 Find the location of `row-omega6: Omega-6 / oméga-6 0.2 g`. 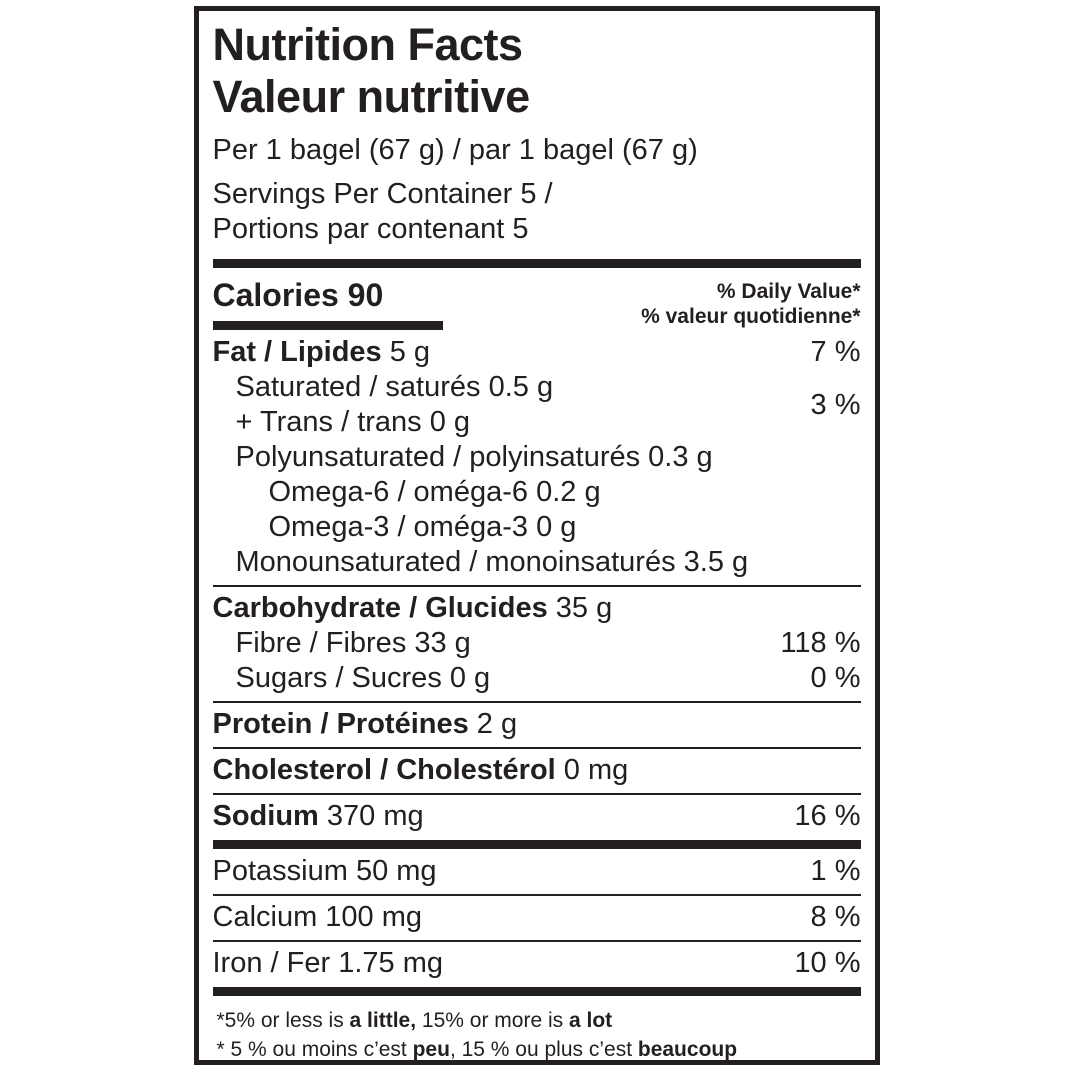

row-omega6: Omega-6 / oméga-6 0.2 g is located at coordinates (537, 492).